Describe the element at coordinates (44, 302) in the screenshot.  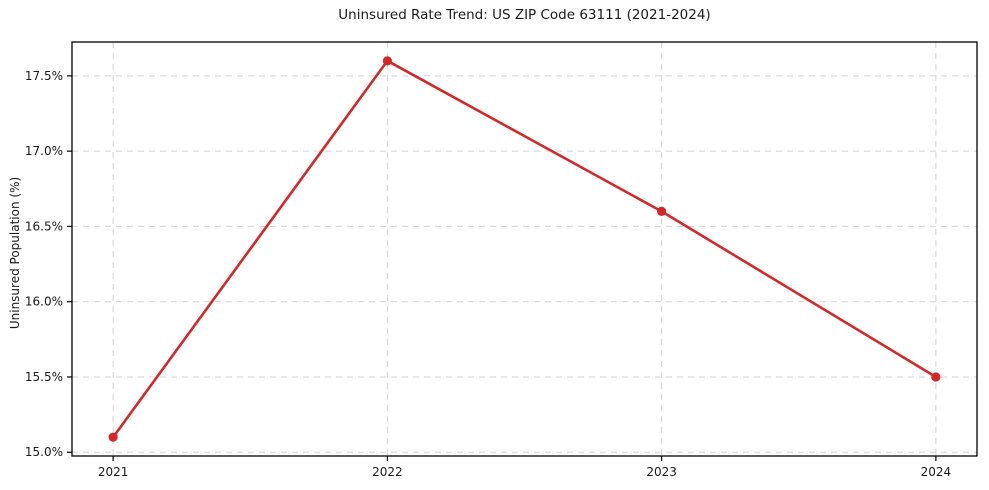
I see `y-tick-label: 16.0%` at that location.